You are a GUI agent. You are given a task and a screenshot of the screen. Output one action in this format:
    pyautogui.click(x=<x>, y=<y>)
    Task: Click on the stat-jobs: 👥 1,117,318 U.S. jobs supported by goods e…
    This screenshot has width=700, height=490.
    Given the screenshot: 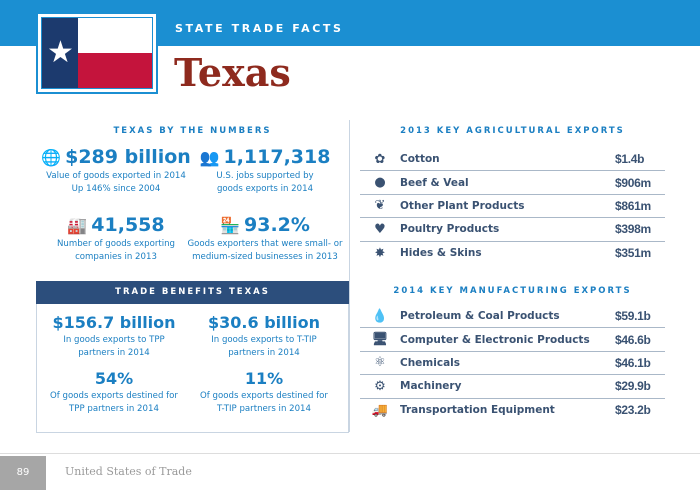 What is the action you would take?
    pyautogui.click(x=265, y=170)
    